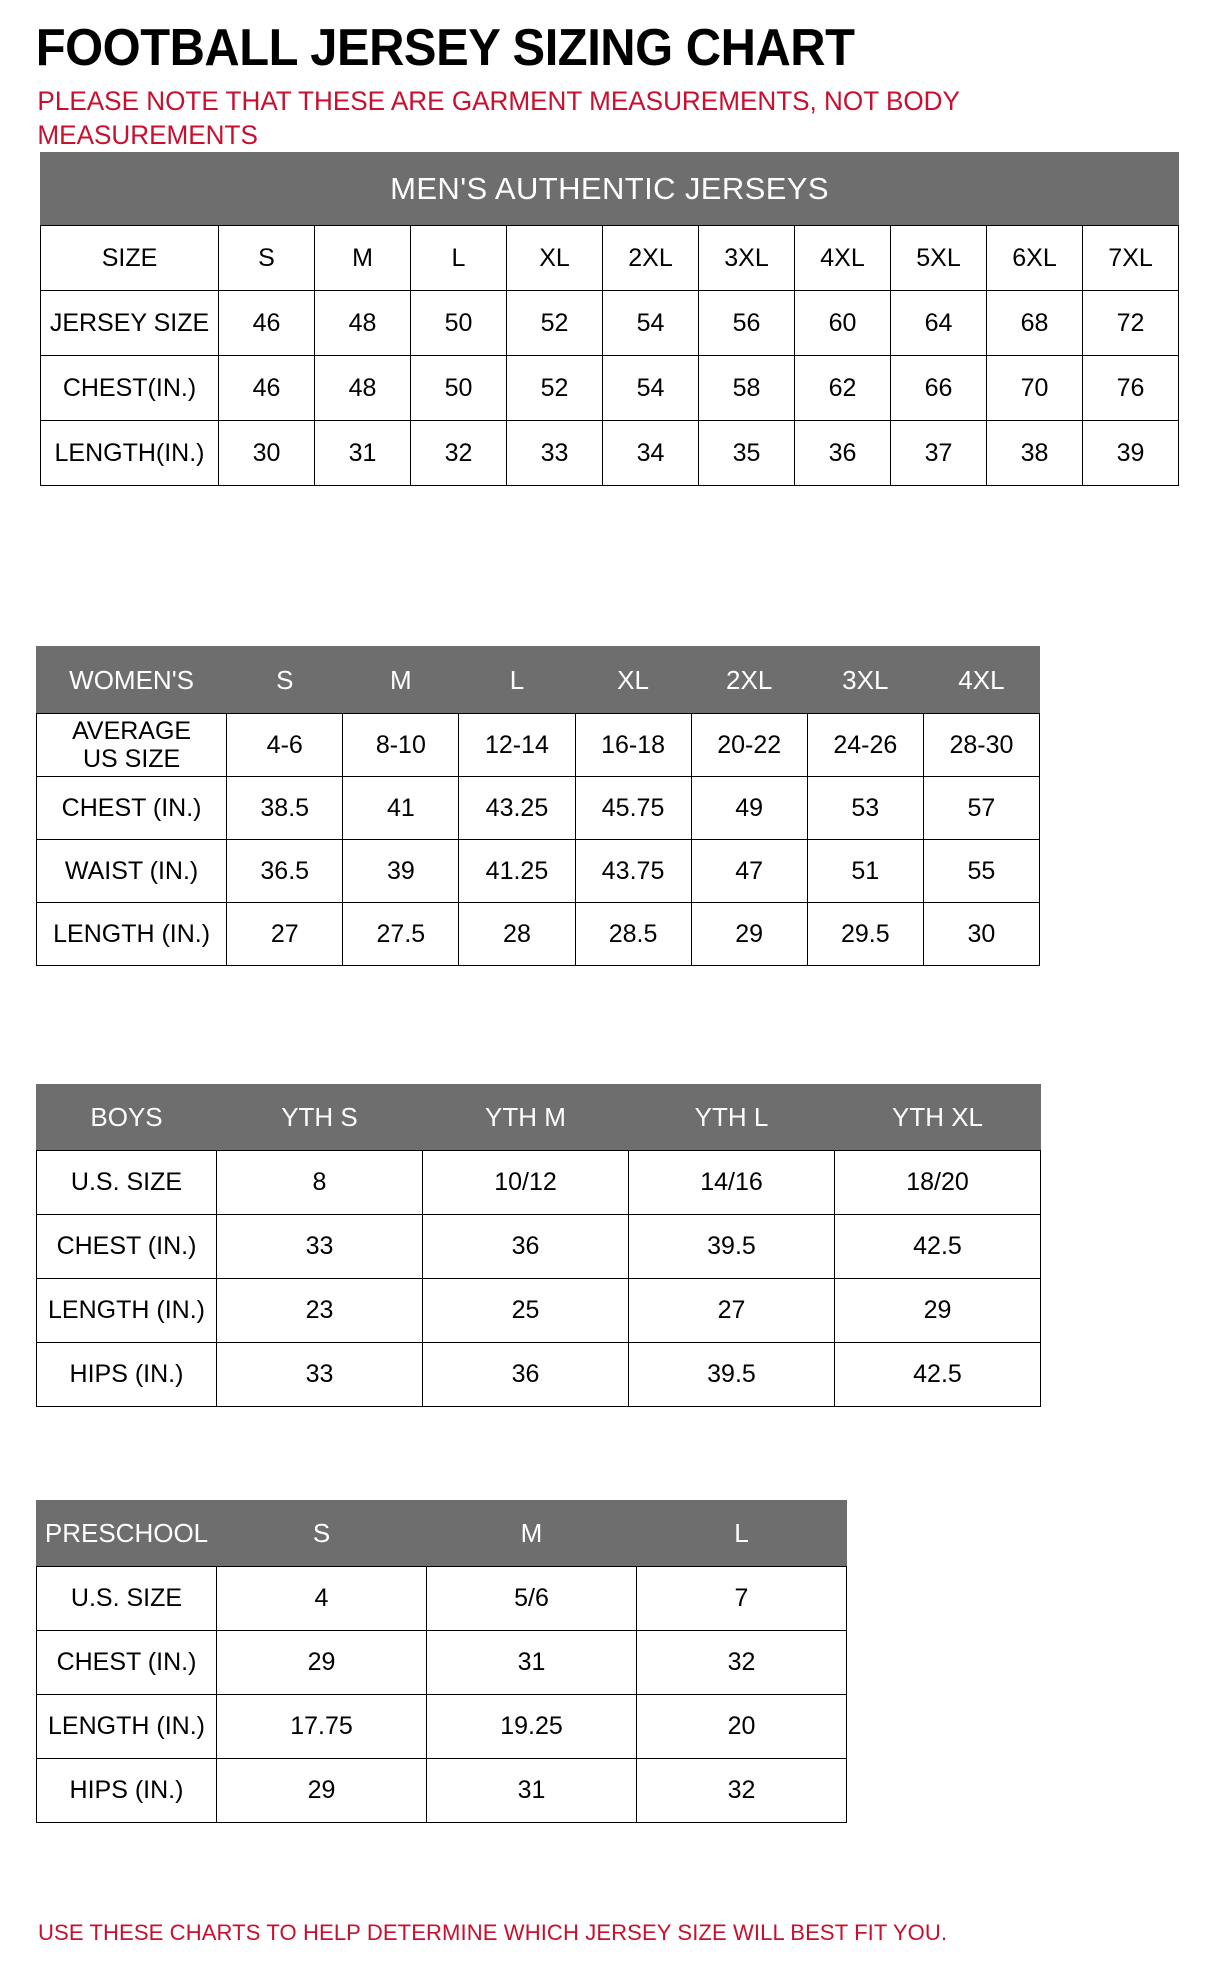 This screenshot has height=1974, width=1220. What do you see at coordinates (401, 745) in the screenshot?
I see `womens-cell-0-1: 8-10` at bounding box center [401, 745].